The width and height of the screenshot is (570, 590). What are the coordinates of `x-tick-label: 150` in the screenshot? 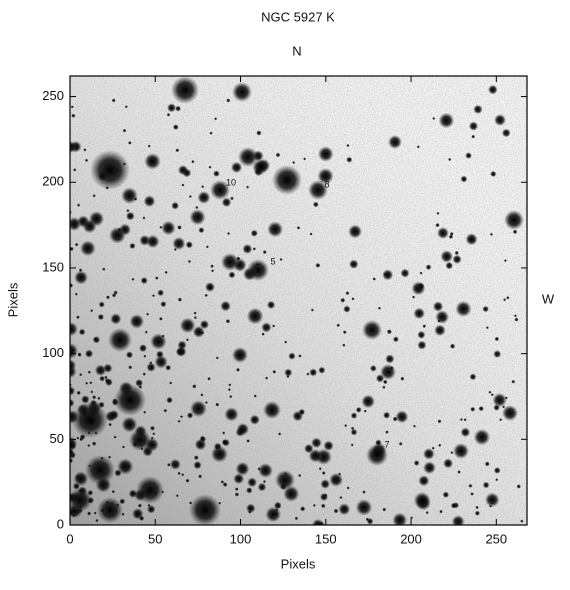 It's located at (326, 538).